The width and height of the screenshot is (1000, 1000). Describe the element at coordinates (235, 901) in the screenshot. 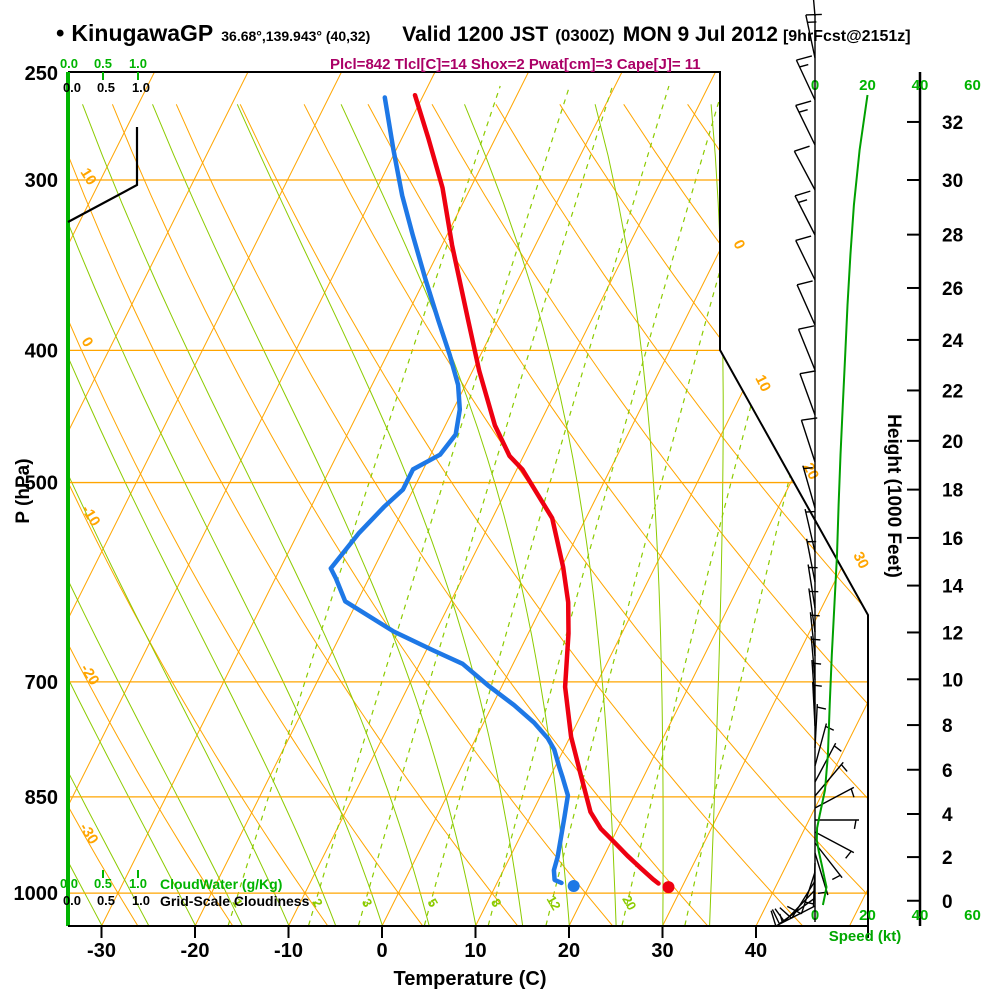

I see `cloudiness-scale-title: Grid-Scale Cloudiness` at that location.